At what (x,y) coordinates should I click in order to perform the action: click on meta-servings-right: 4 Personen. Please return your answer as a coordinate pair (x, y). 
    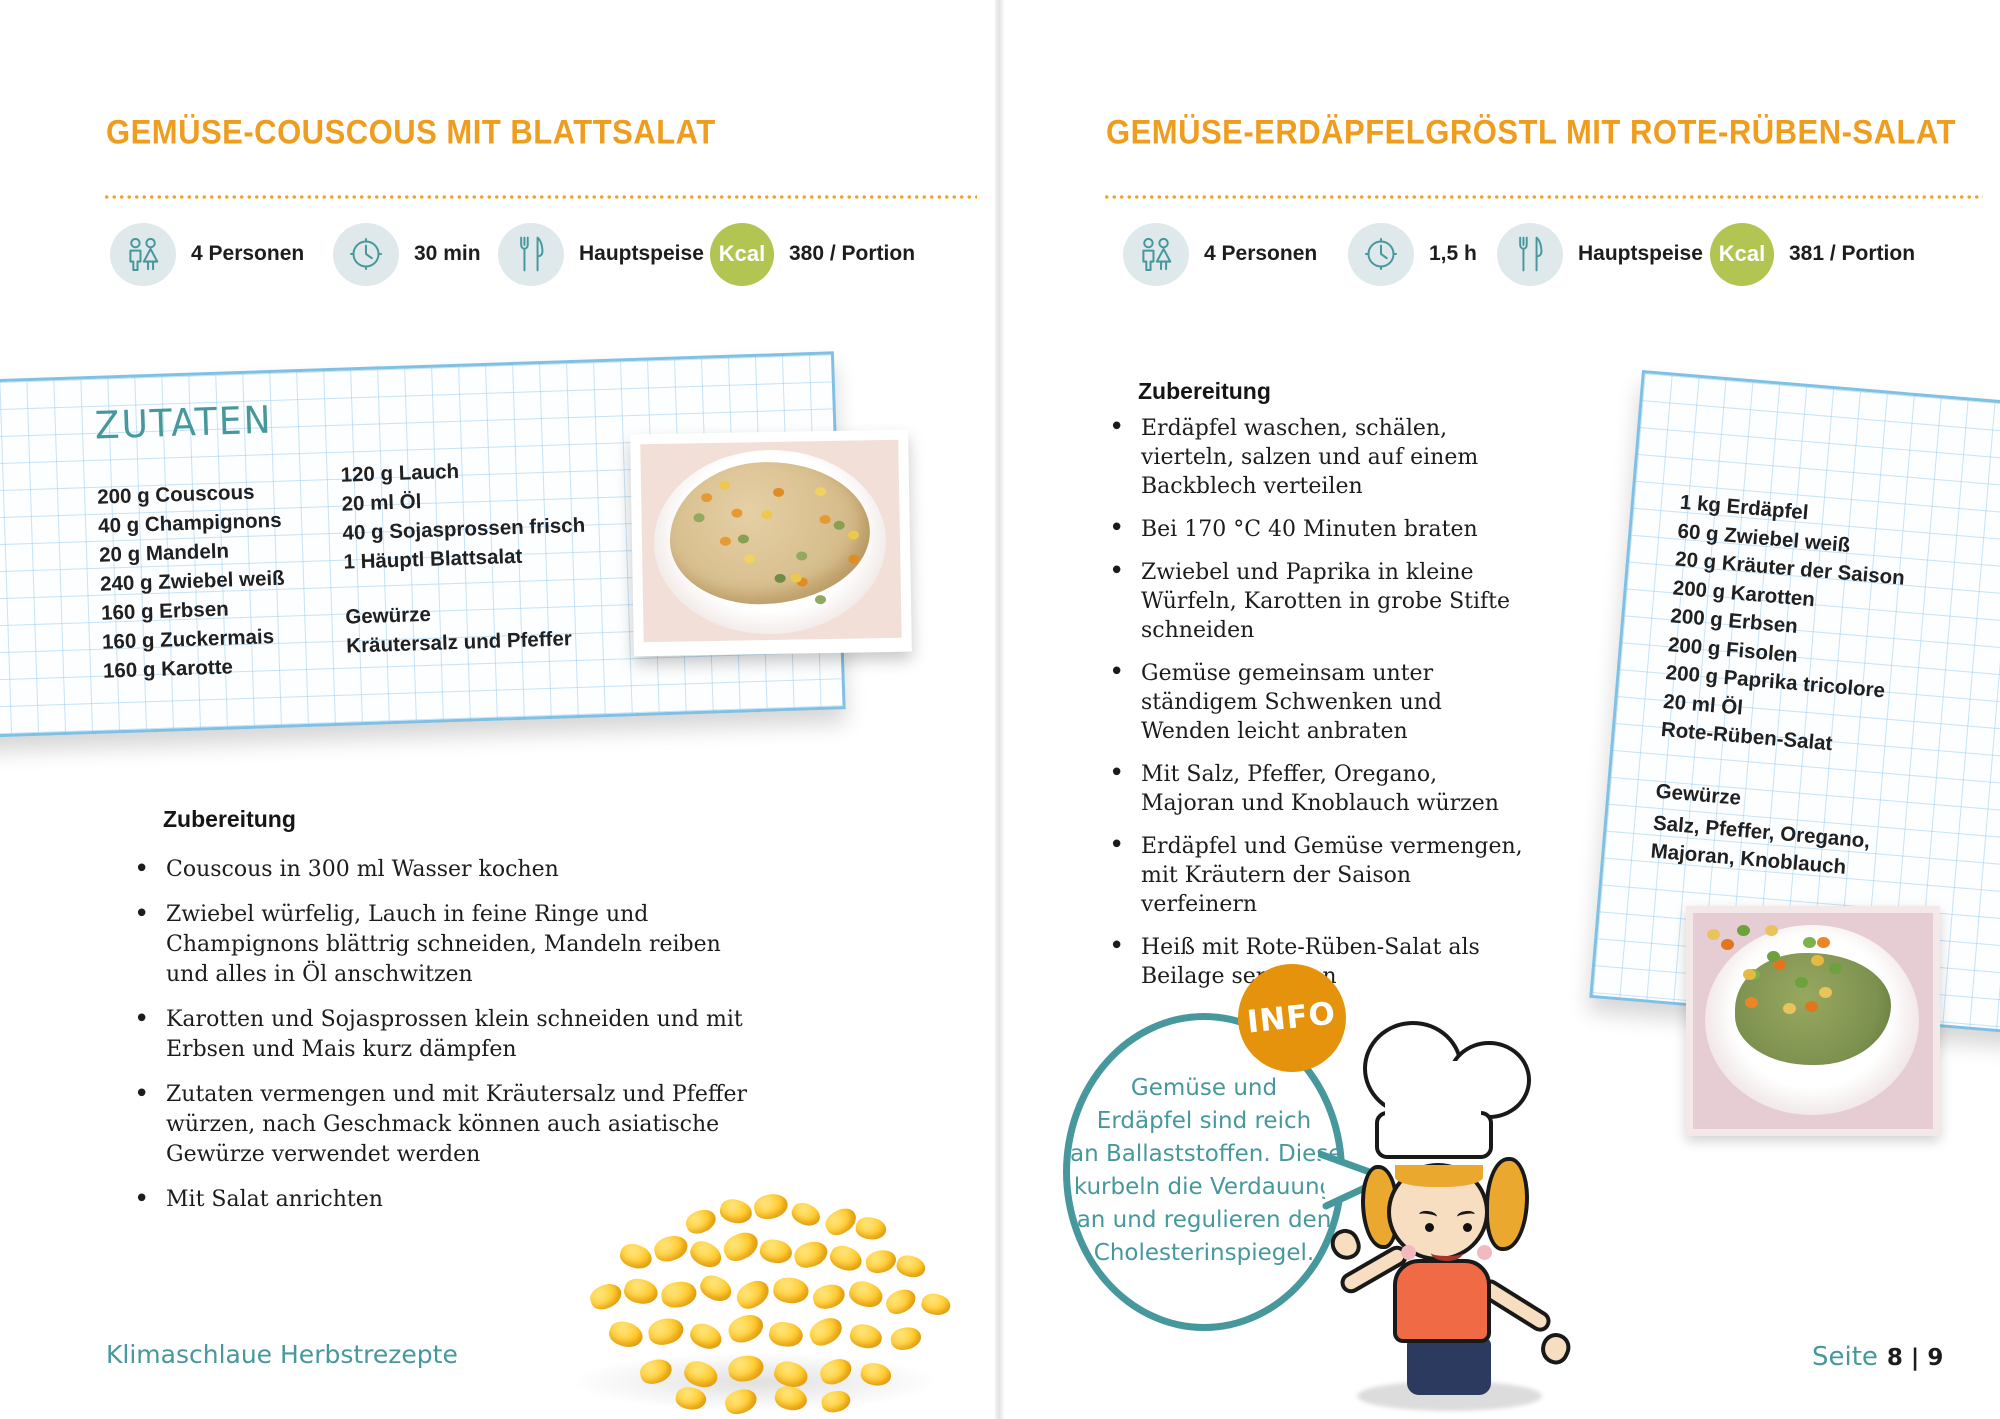
    Looking at the image, I should click on (1220, 254).